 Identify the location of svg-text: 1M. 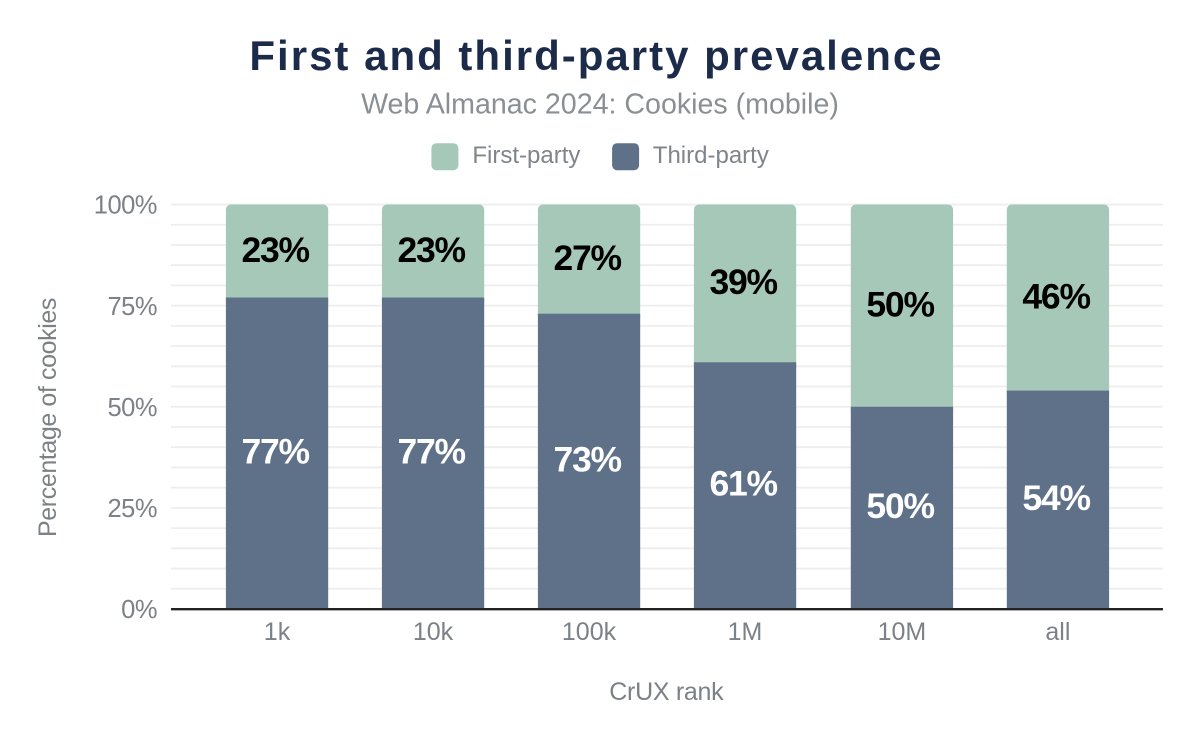
(745, 632).